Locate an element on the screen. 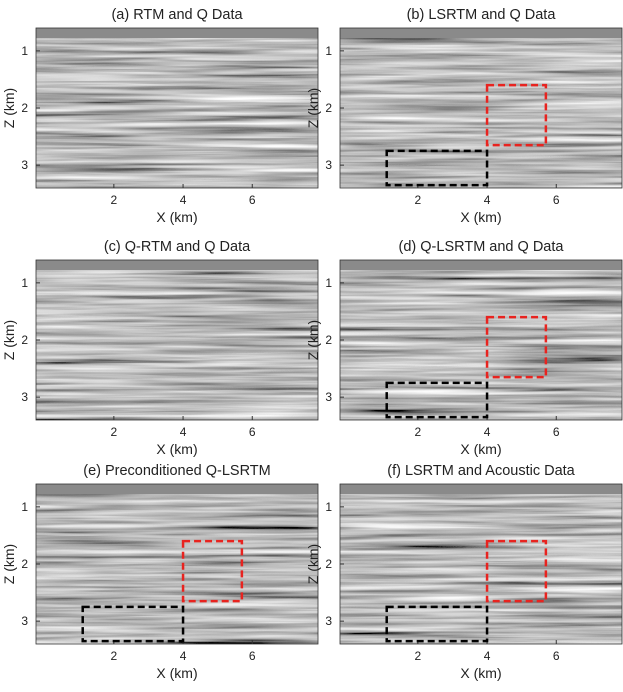  panel-title: (e) Preconditioned Q-LSRTM is located at coordinates (177, 471).